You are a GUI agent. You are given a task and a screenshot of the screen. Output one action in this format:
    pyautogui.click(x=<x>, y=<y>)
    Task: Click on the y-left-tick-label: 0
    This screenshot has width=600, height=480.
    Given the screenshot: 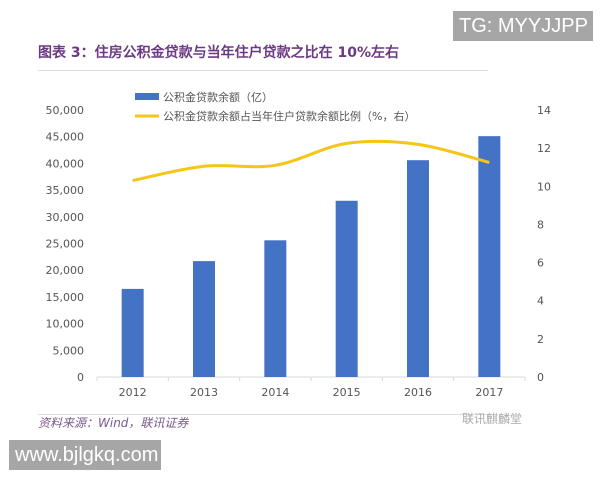 What is the action you would take?
    pyautogui.click(x=80, y=377)
    